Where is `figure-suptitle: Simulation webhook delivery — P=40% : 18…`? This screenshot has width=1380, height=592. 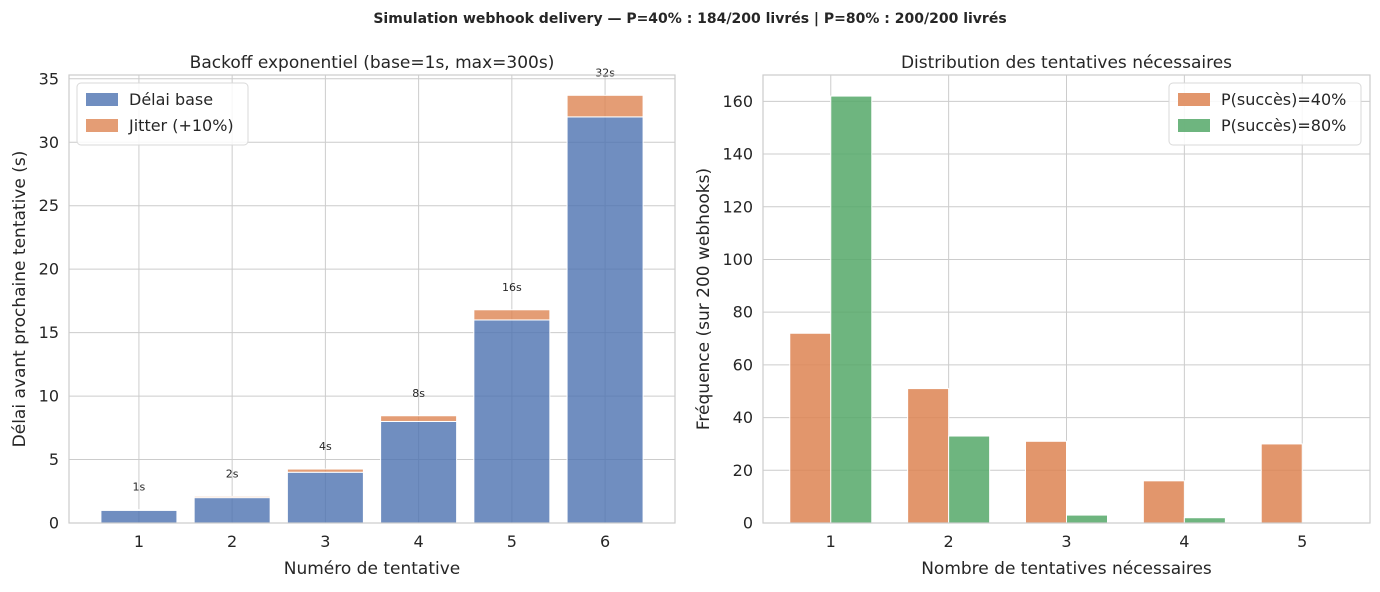 figure-suptitle: Simulation webhook delivery — P=40% : 18… is located at coordinates (689, 19).